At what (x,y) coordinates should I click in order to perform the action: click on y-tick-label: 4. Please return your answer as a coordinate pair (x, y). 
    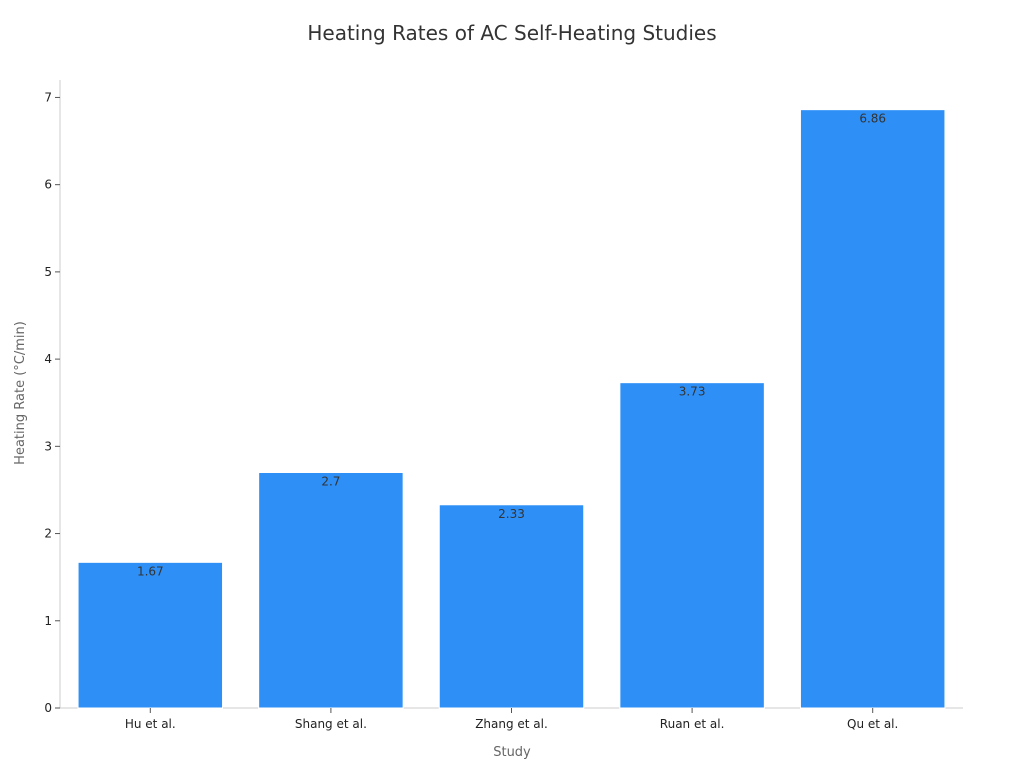
    Looking at the image, I should click on (48, 359).